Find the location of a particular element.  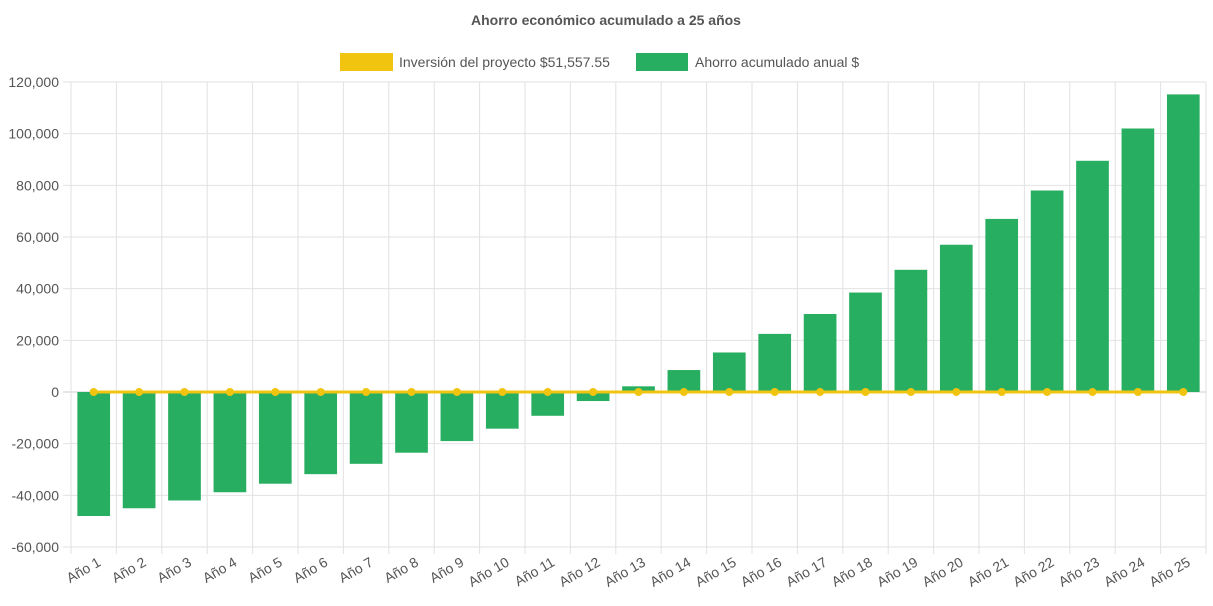

x-tick-label: Año 5 is located at coordinates (265, 570).